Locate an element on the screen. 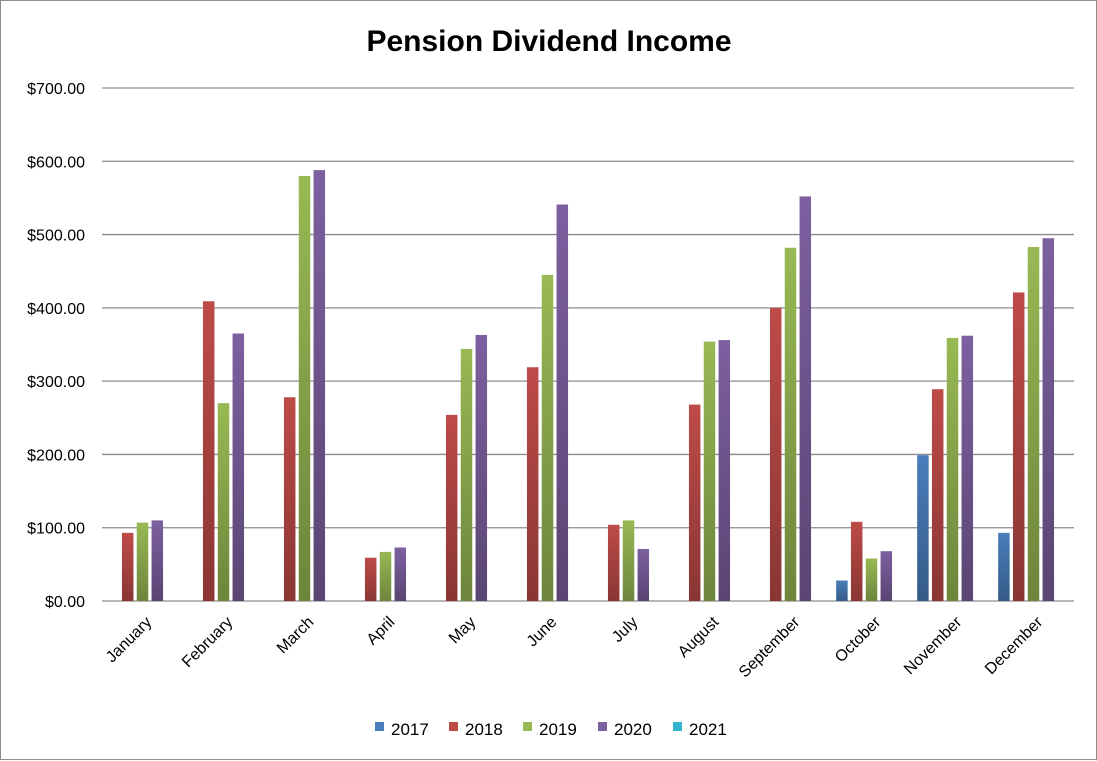 This screenshot has width=1097, height=761. bar-2018-may is located at coordinates (451, 507).